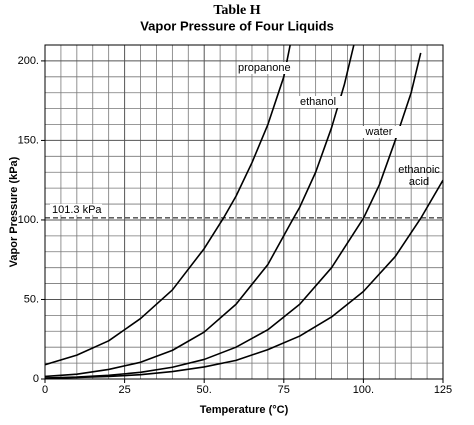 The height and width of the screenshot is (425, 474). I want to click on y-tick-label: 200., so click(28, 61).